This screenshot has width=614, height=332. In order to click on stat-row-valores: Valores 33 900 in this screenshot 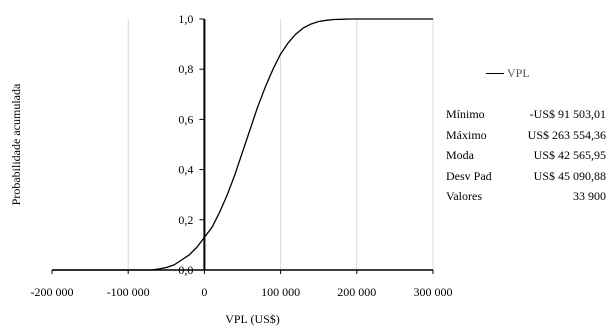, I will do `click(526, 196)`.